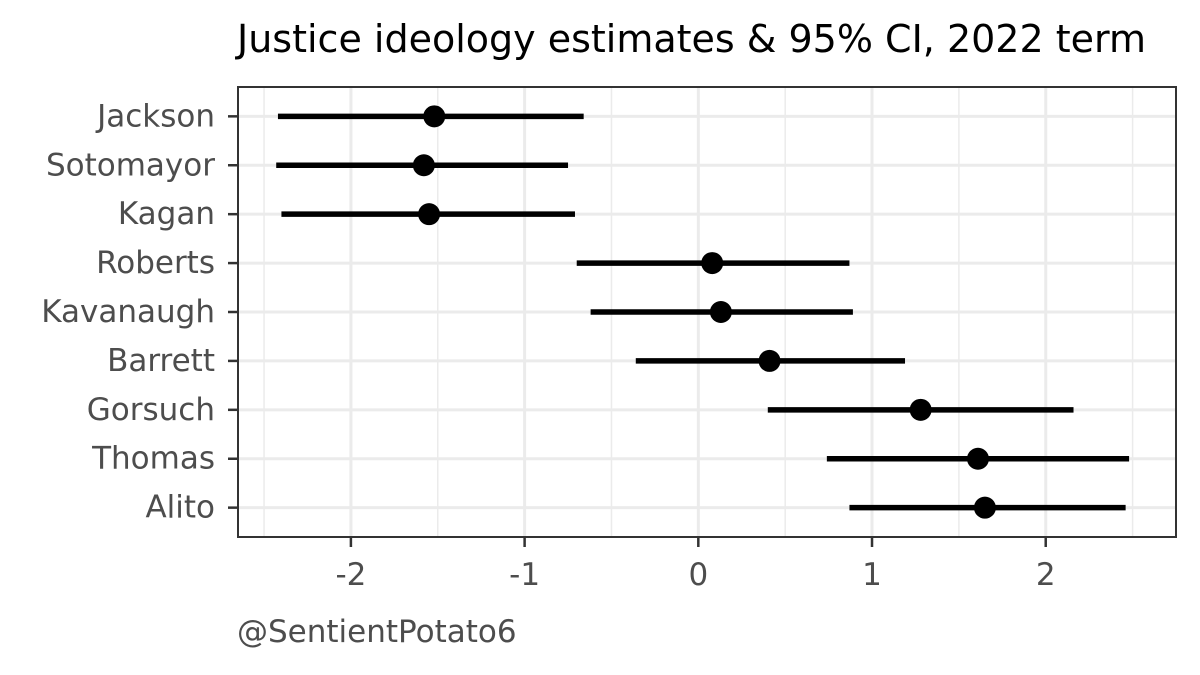 This screenshot has width=1200, height=675. I want to click on x-axis: -2 -1 0 1 2, so click(695, 565).